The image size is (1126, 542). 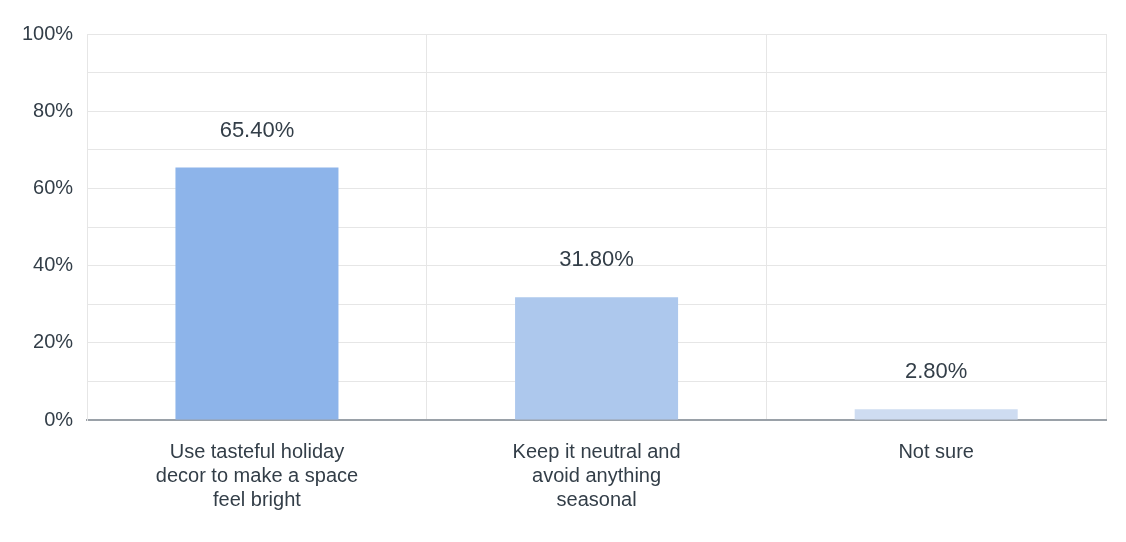 I want to click on data-label: 31.80%, so click(x=596, y=259).